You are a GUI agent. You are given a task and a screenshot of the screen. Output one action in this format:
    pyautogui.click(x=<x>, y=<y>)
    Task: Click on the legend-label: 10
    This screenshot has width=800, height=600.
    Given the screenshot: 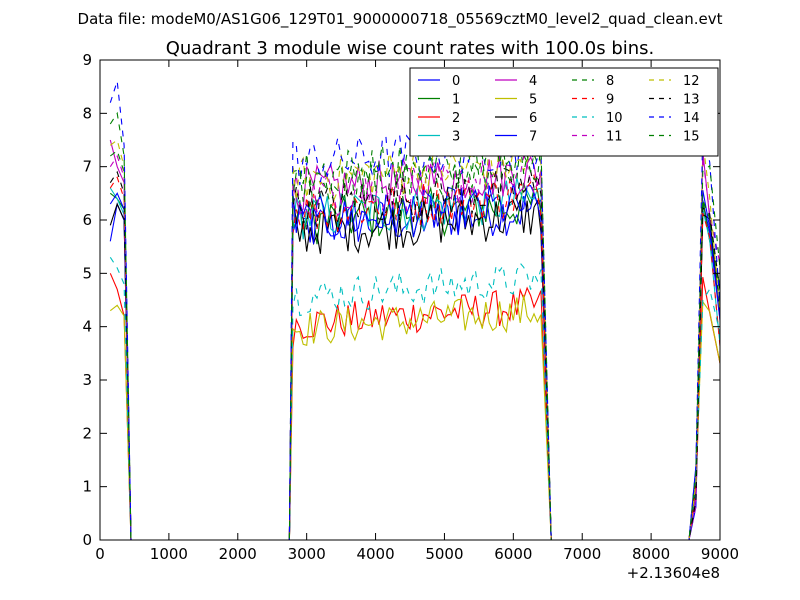 What is the action you would take?
    pyautogui.click(x=614, y=118)
    